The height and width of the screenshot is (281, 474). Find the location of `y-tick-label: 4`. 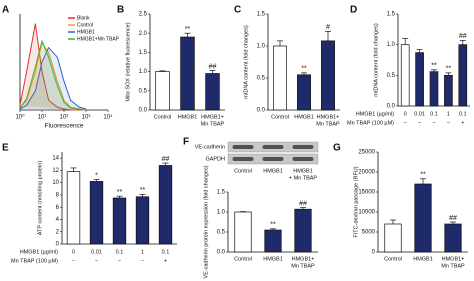

y-tick-label: 4 is located at coordinates (58, 220).